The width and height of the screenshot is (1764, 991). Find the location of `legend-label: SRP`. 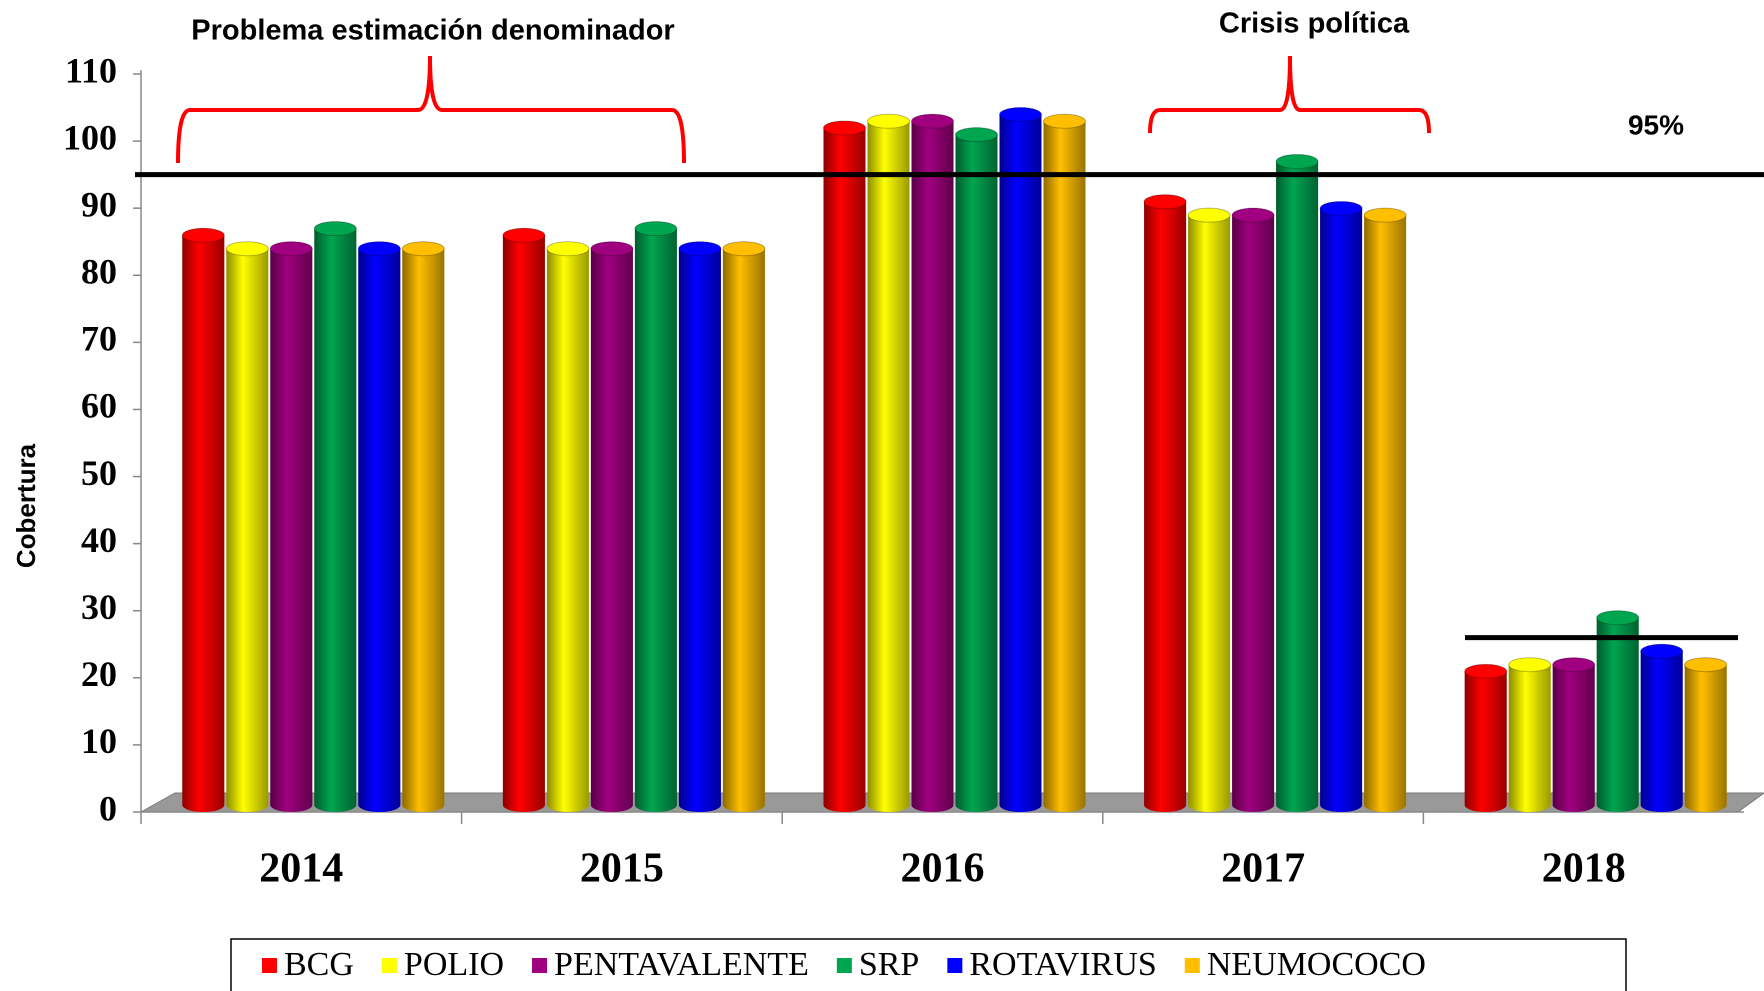

legend-label: SRP is located at coordinates (889, 964).